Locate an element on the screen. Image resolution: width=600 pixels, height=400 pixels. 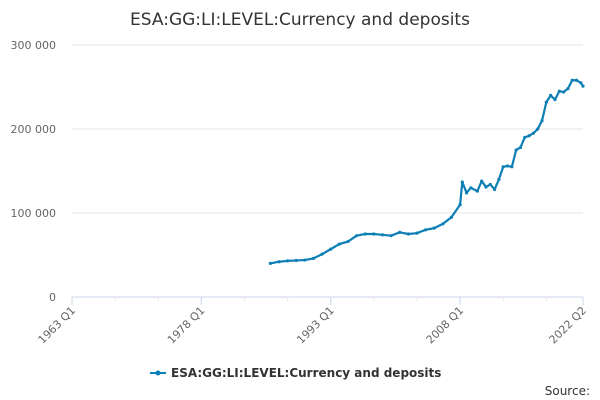
y-tick-label: 0 is located at coordinates (52, 297).